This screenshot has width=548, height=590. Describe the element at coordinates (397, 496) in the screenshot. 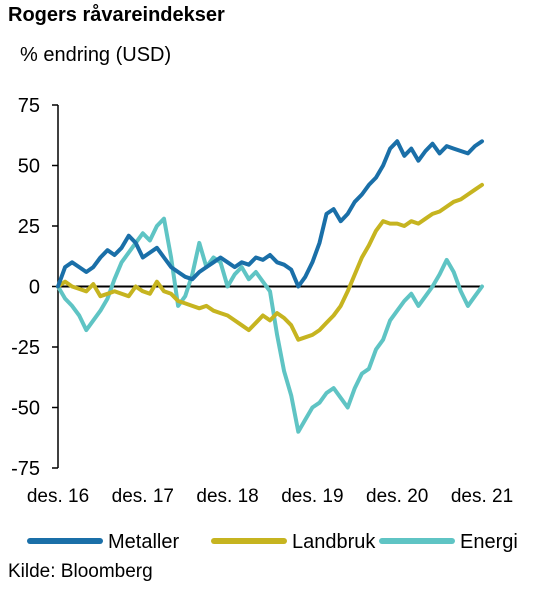

I see `x-tick-label: des. 20` at that location.